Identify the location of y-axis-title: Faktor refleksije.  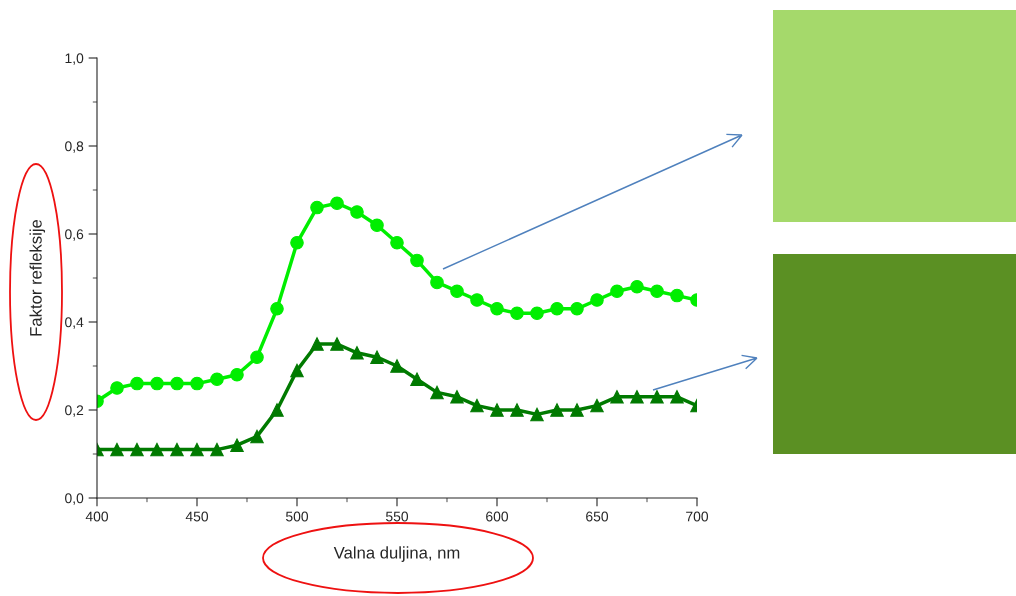
(37, 277).